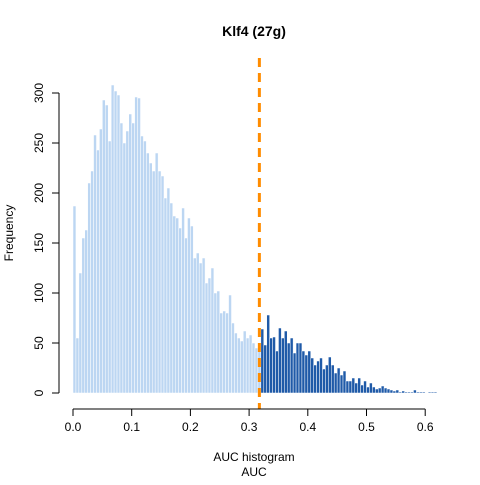  Describe the element at coordinates (9, 233) in the screenshot. I see `y-axis-label: Frequency` at that location.